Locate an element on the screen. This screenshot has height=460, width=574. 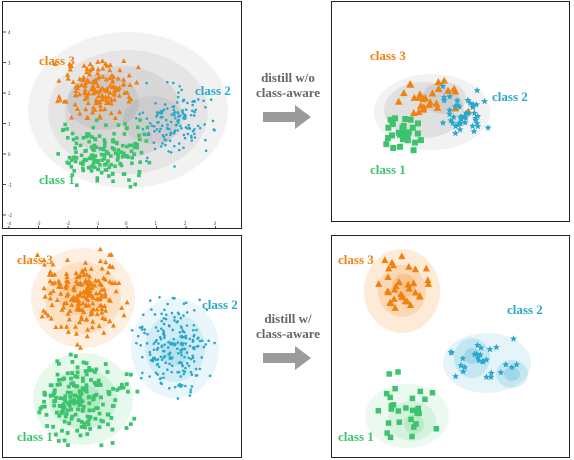
class1-label: class 1 is located at coordinates (356, 436).